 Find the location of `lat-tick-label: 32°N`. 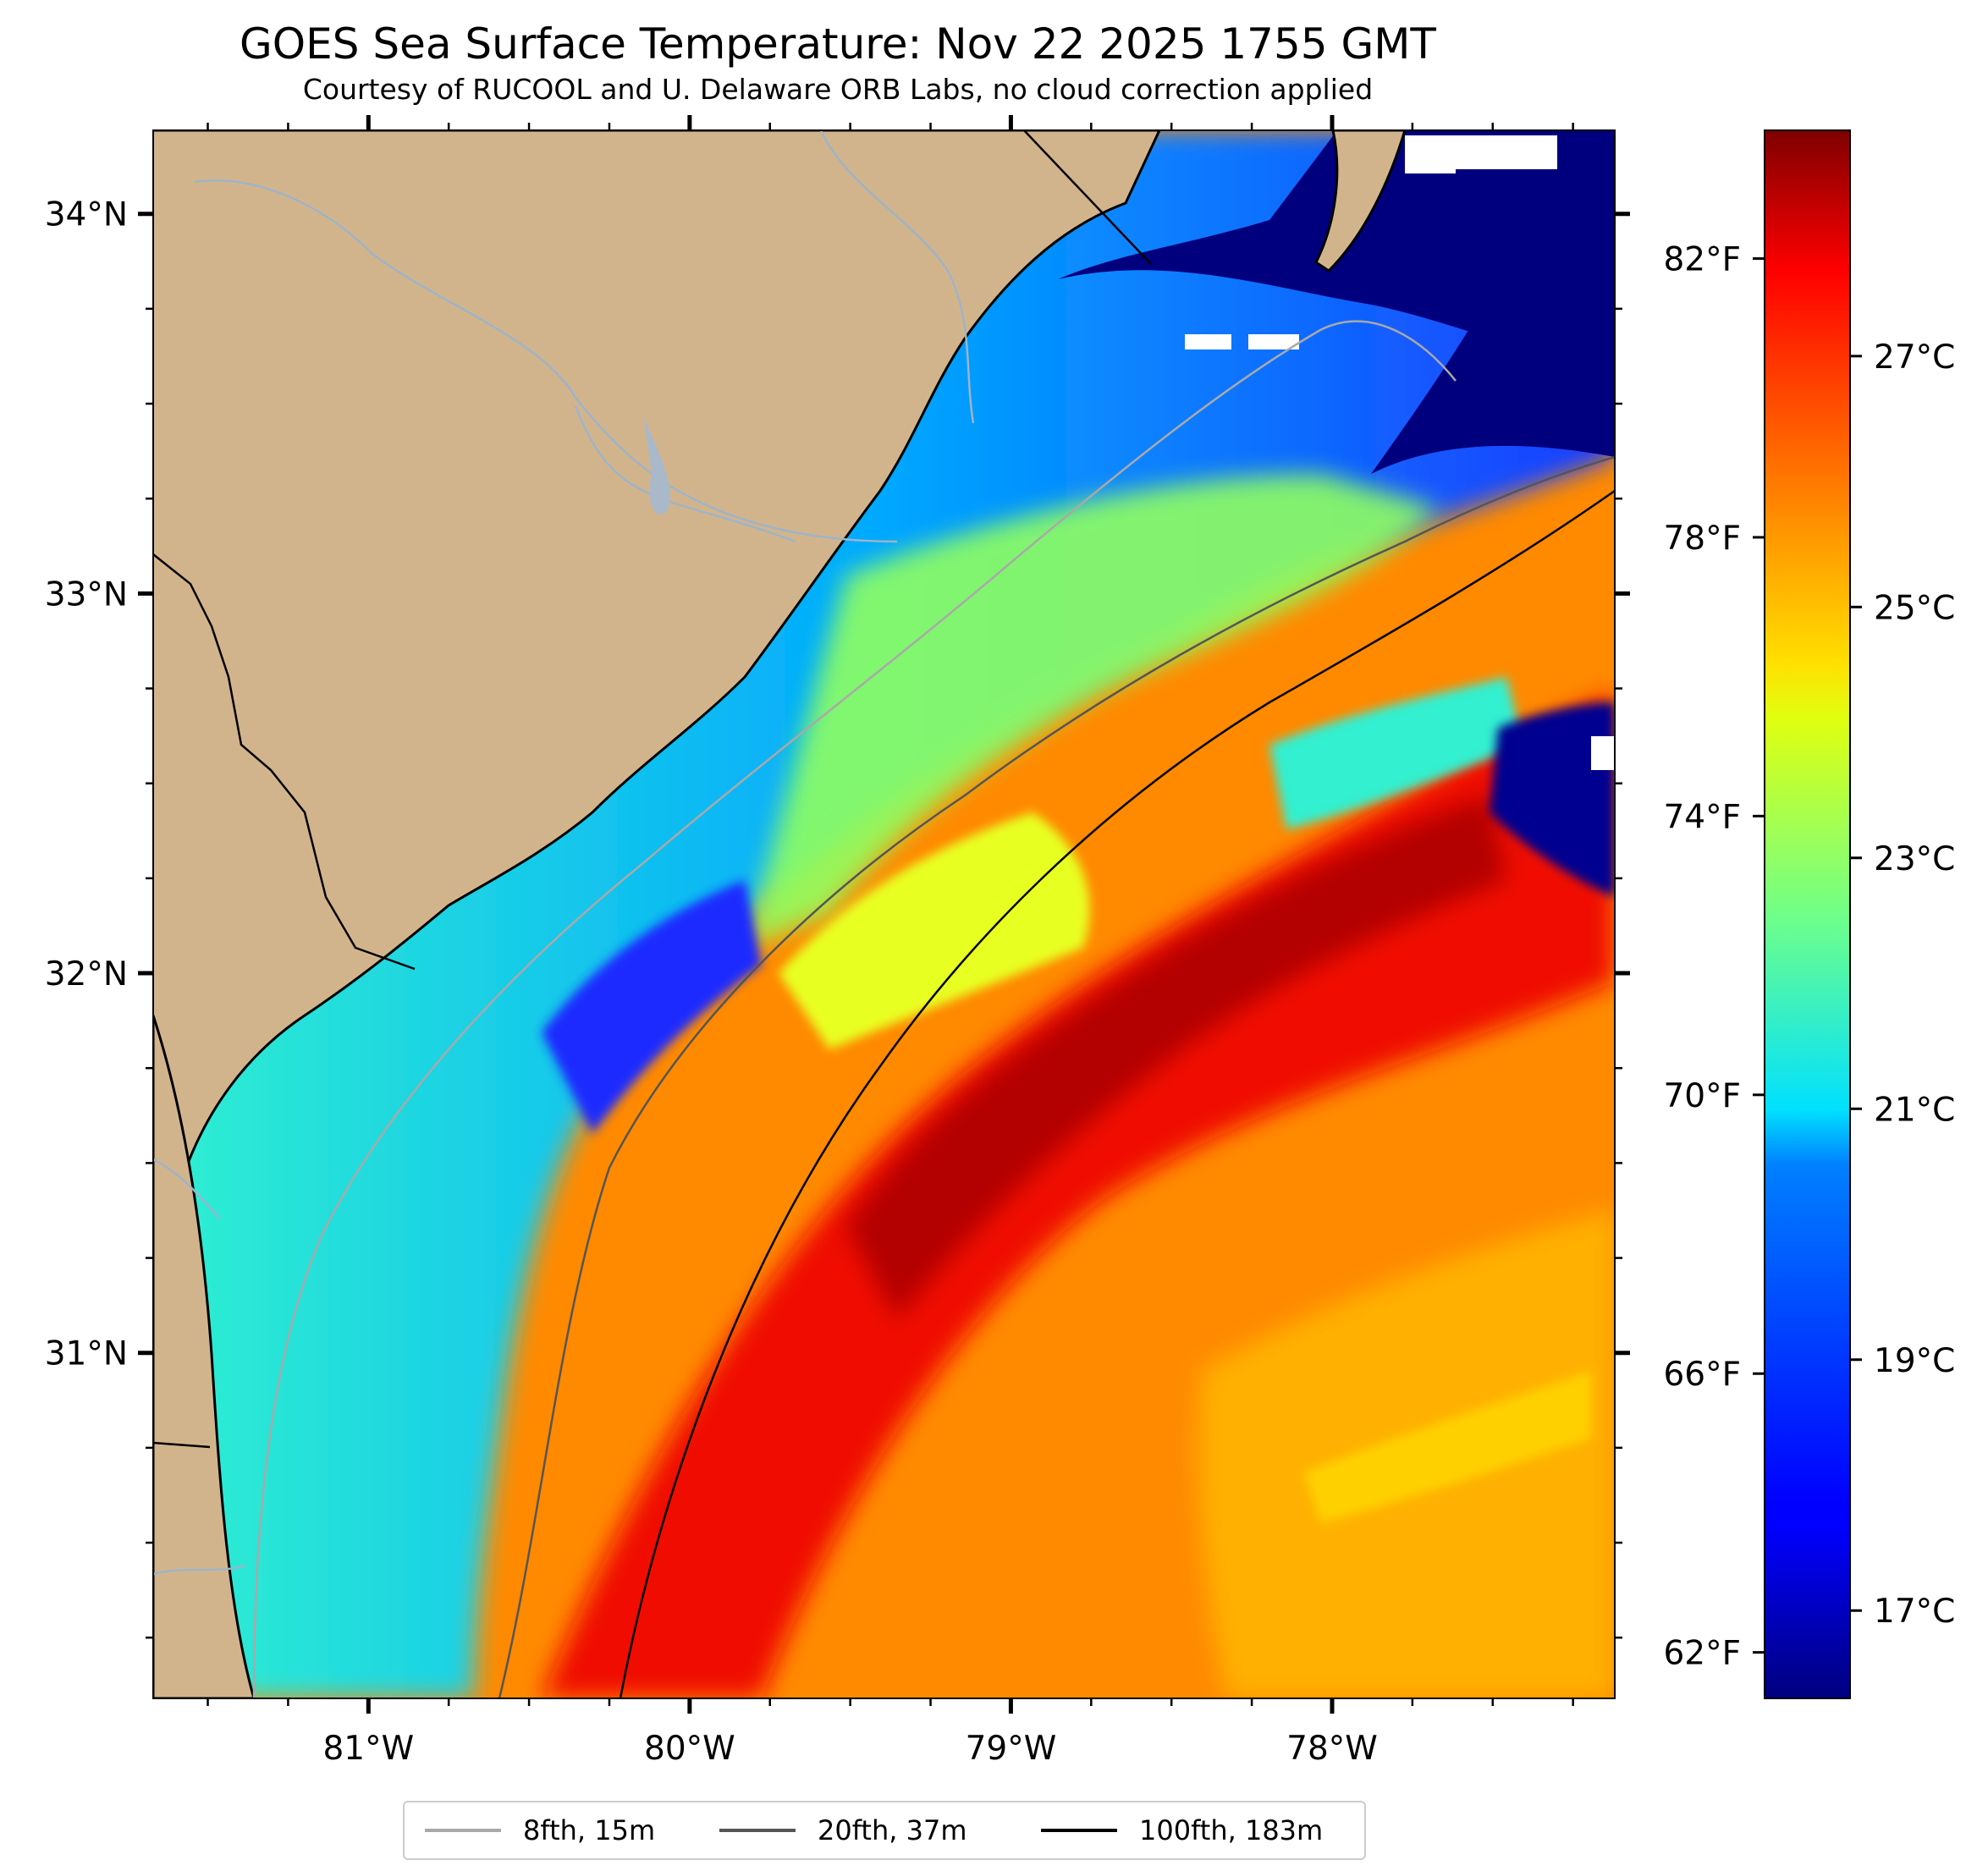

lat-tick-label: 32°N is located at coordinates (86, 974).